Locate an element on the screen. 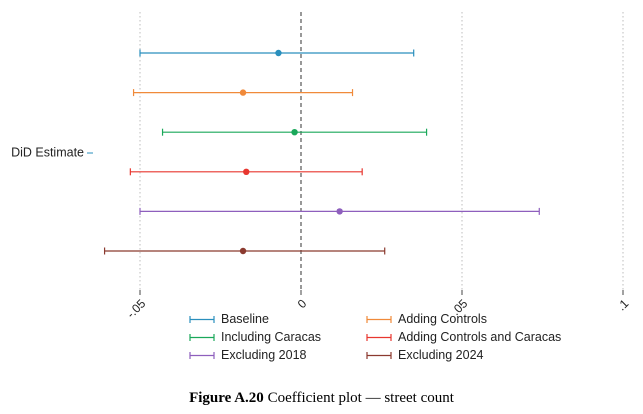 The image size is (643, 414). legend-entry-label: Excluding 2024 is located at coordinates (441, 355).